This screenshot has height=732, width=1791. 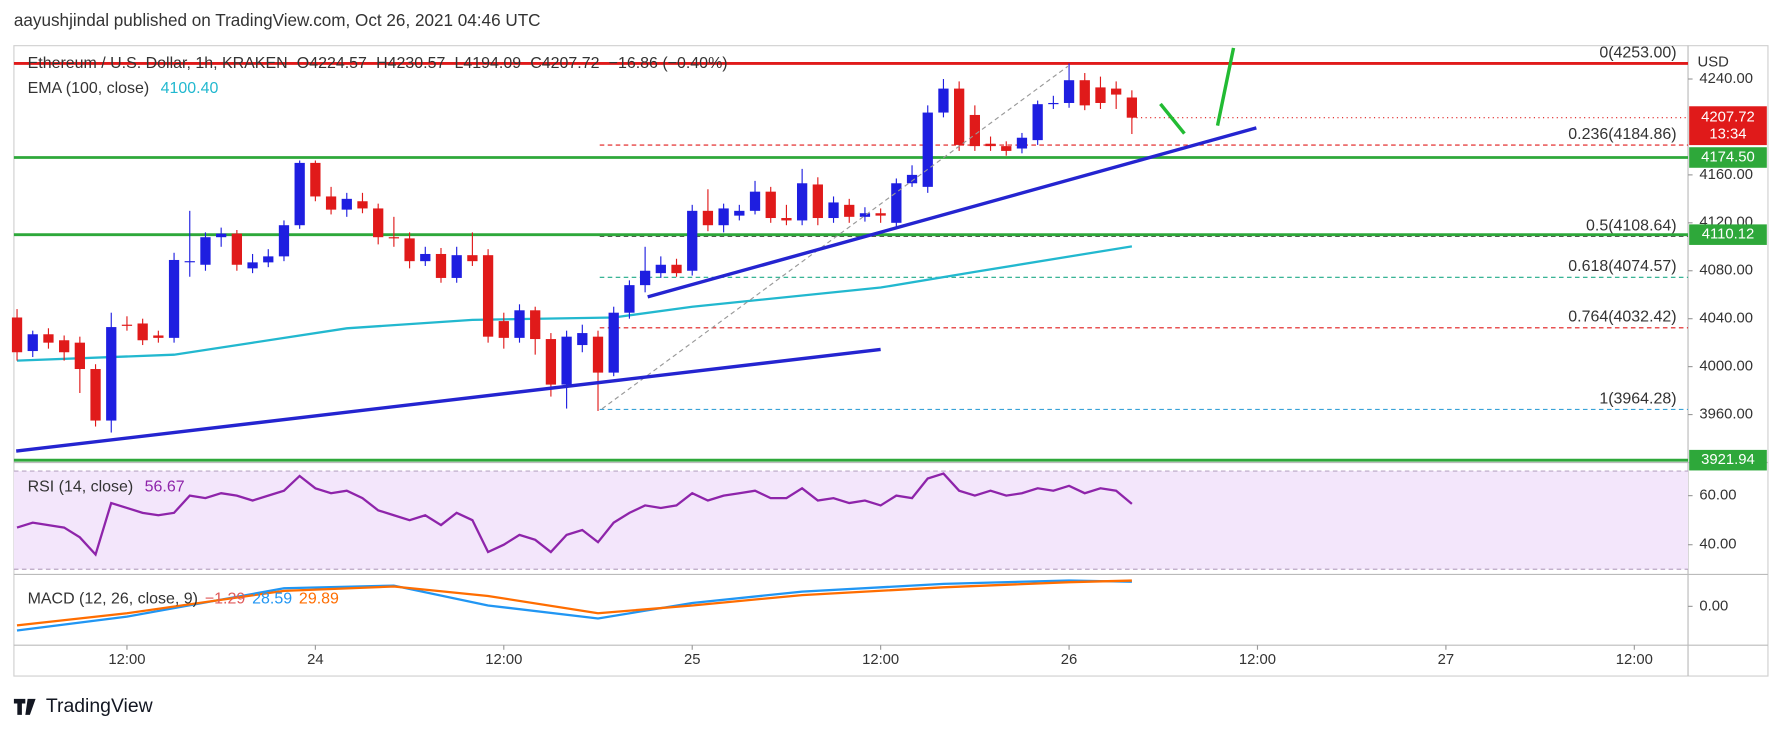 I want to click on y-tick-label: 4240.00, so click(x=1726, y=79).